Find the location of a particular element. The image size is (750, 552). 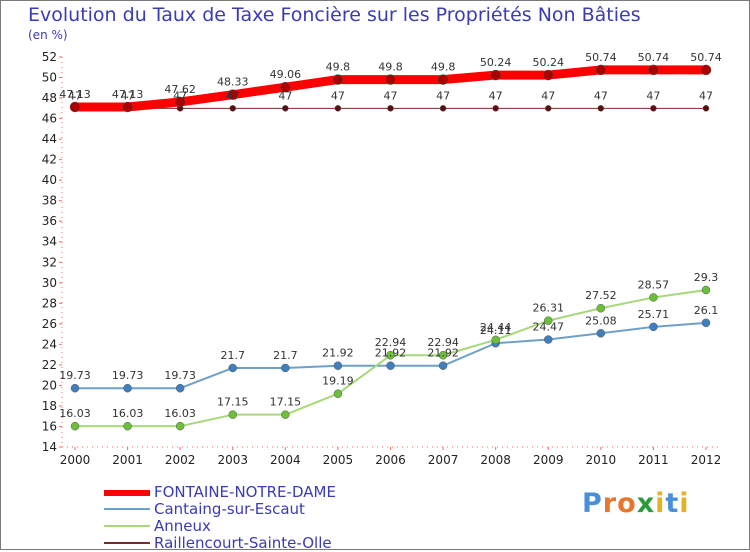

data-label: 28.57 is located at coordinates (654, 284).